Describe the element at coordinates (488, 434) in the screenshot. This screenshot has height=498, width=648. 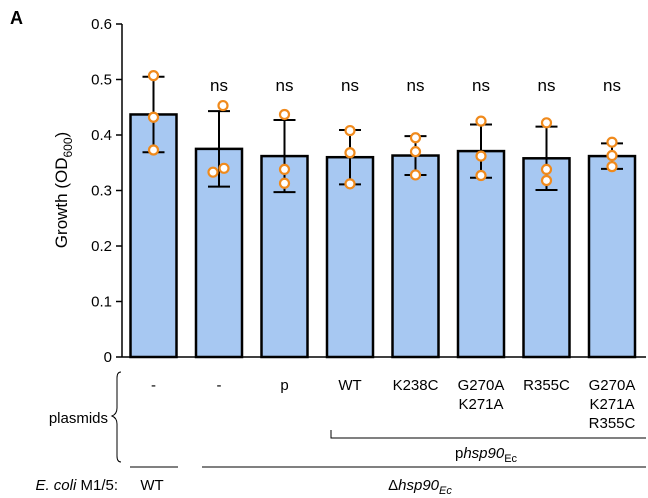
I see `phsp90-group-line` at that location.